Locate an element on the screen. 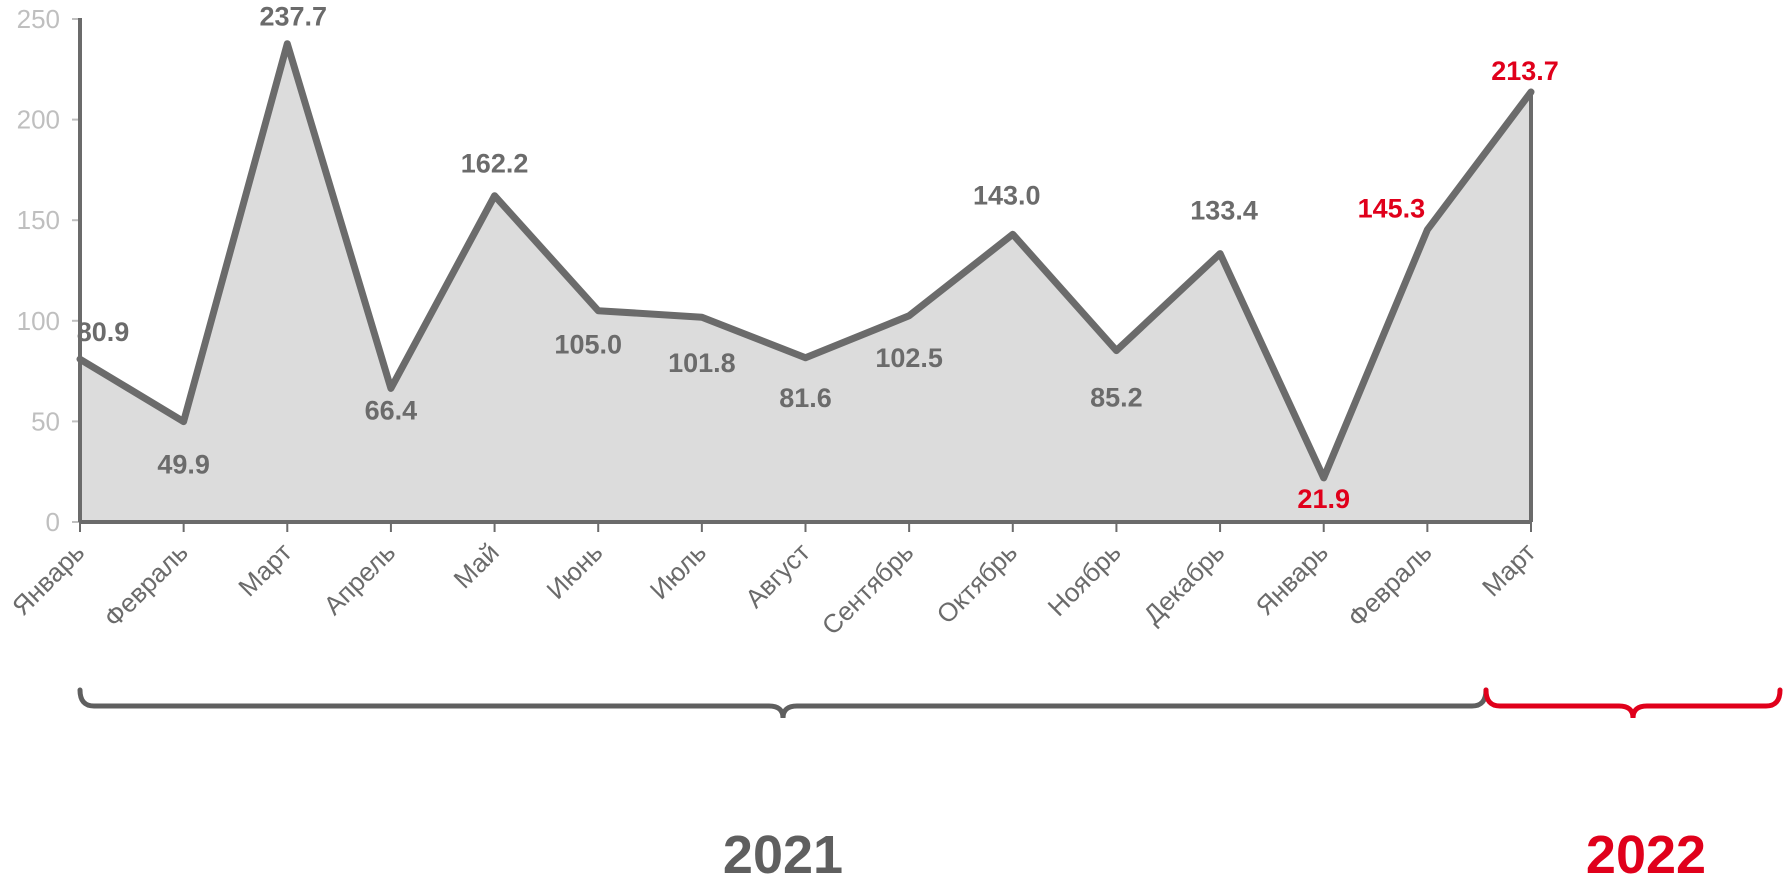 This screenshot has height=891, width=1788. data-label: 143.0 is located at coordinates (1007, 195).